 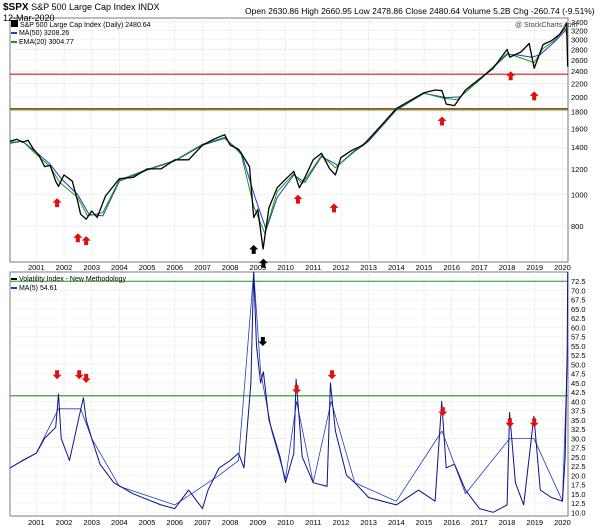 What do you see at coordinates (285, 522) in the screenshot?
I see `x-tick-label-bottom: 2010` at bounding box center [285, 522].